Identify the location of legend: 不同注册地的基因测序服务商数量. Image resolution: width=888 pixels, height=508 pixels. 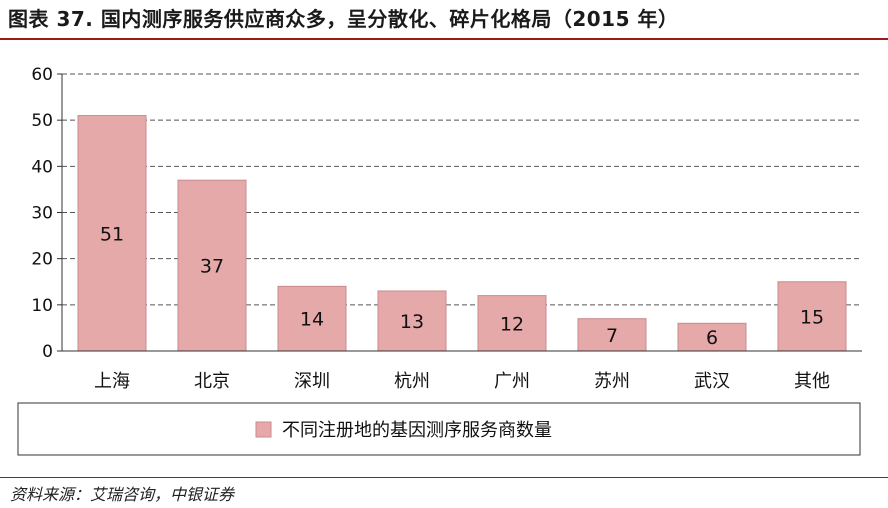
(439, 429).